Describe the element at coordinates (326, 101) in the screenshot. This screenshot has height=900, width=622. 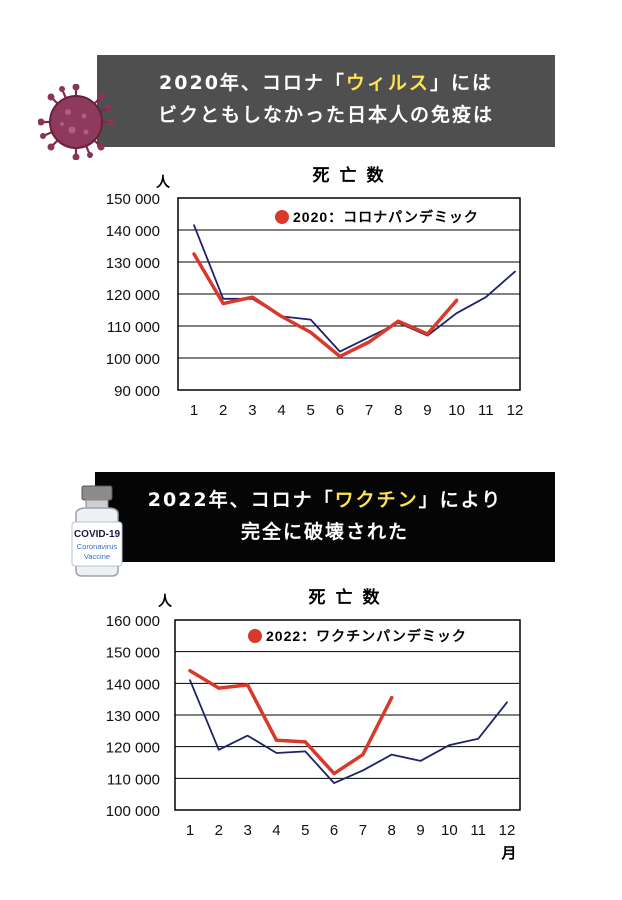
I see `headline-banner-2020: 2020年、コロナ「ウィルス」には ビクともしなかった日本人の免疫は` at that location.